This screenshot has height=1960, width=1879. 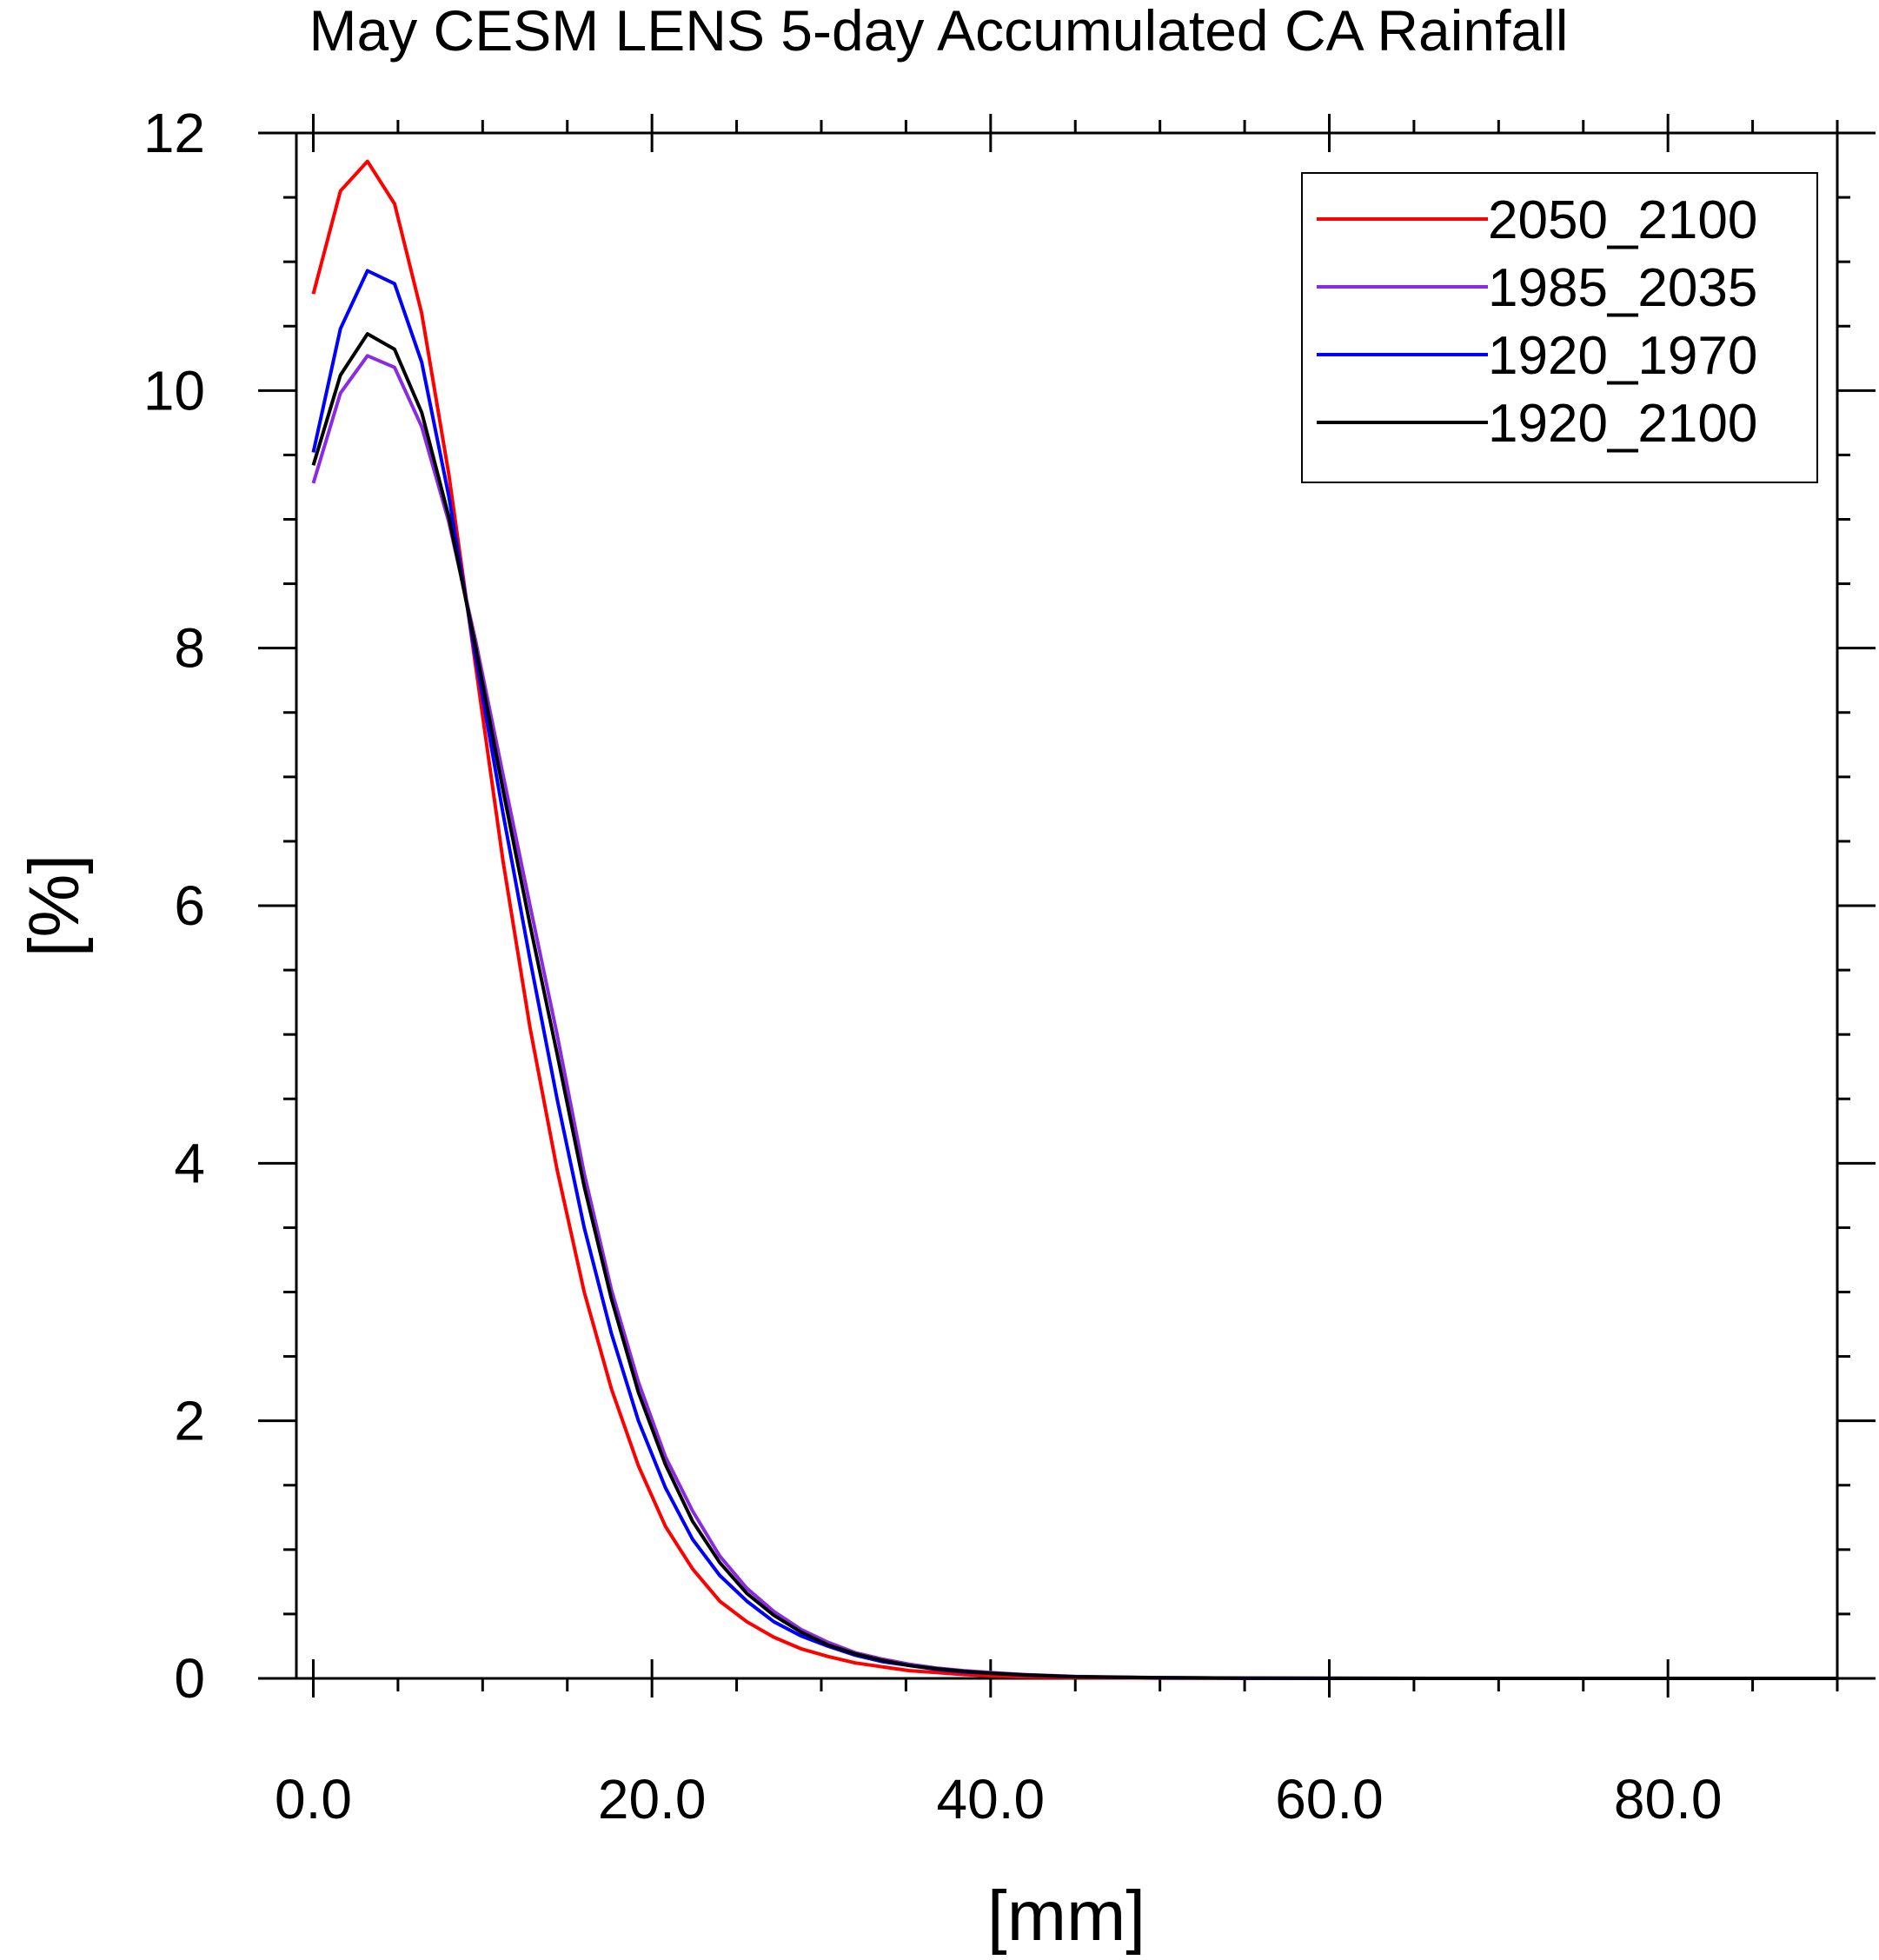 What do you see at coordinates (189, 648) in the screenshot?
I see `y-tick-label: 8` at bounding box center [189, 648].